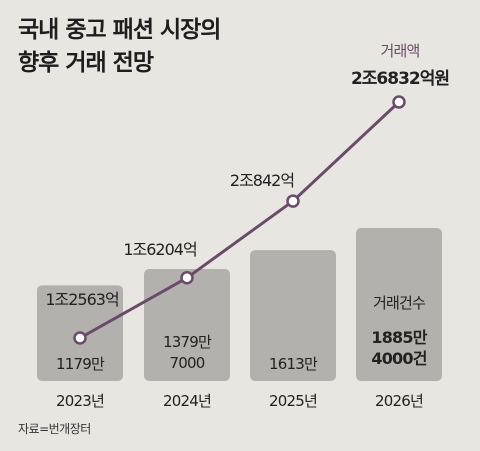 The width and height of the screenshot is (480, 451). What do you see at coordinates (242, 333) in the screenshot?
I see `bar-labels-layer: 1179만 1379만 7000 1613만 1885만 4000건 거래건수` at bounding box center [242, 333].